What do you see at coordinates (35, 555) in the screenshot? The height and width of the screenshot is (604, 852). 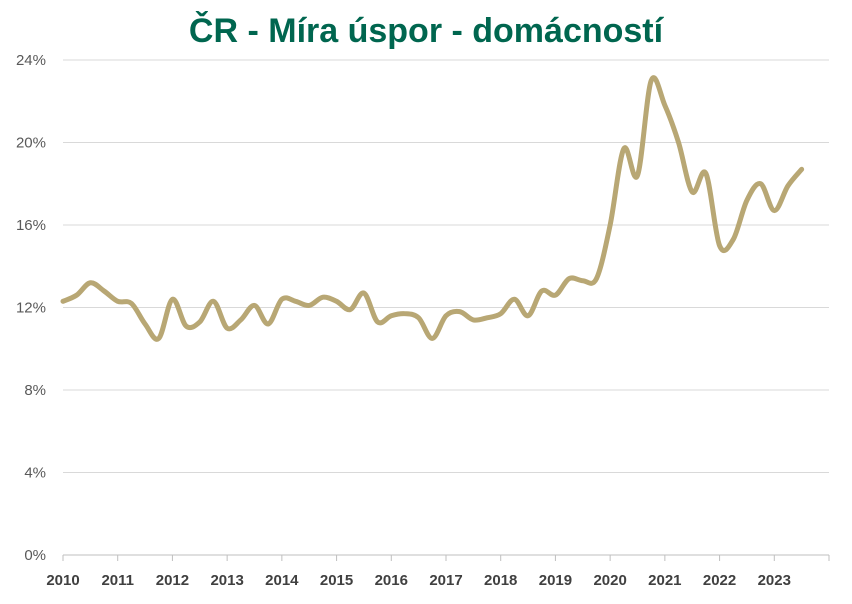 I see `y-tick-label-0: 0%` at bounding box center [35, 555].